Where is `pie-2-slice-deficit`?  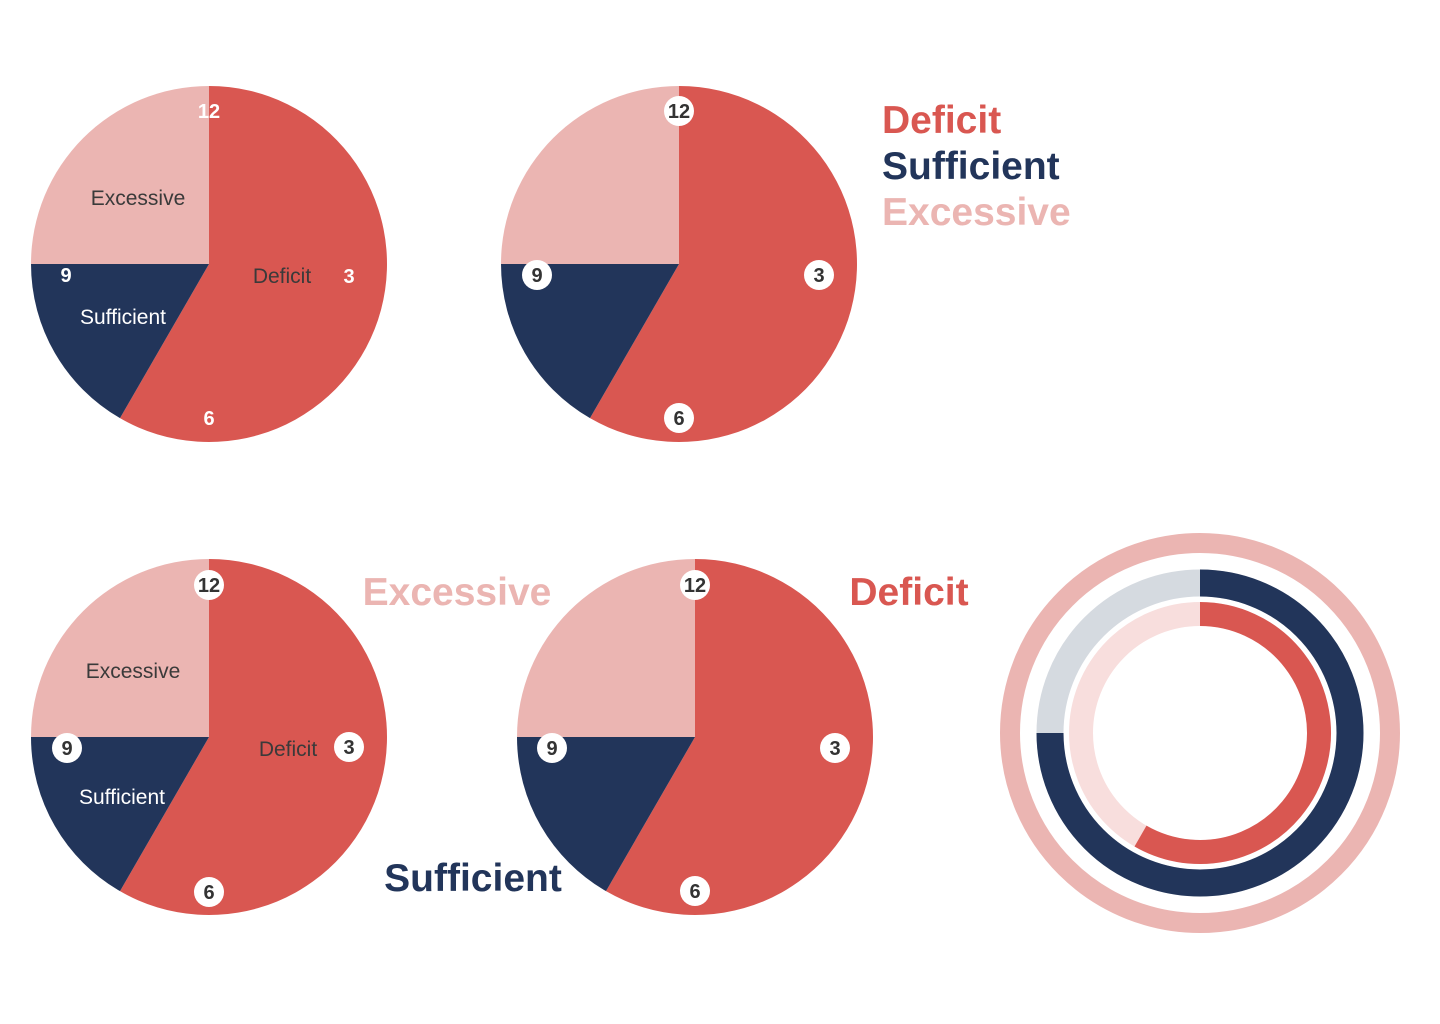 pie-2-slice-deficit is located at coordinates (723, 264).